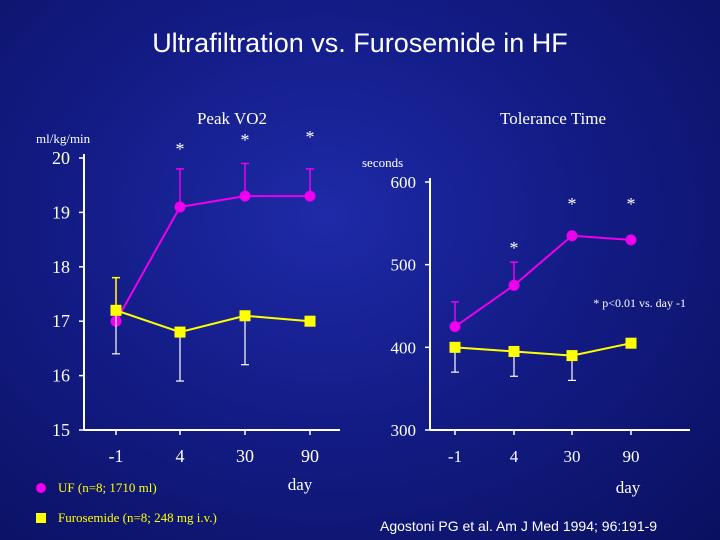 This screenshot has width=720, height=540. Describe the element at coordinates (41, 518) in the screenshot. I see `legend-furosemide-marker-icon` at that location.